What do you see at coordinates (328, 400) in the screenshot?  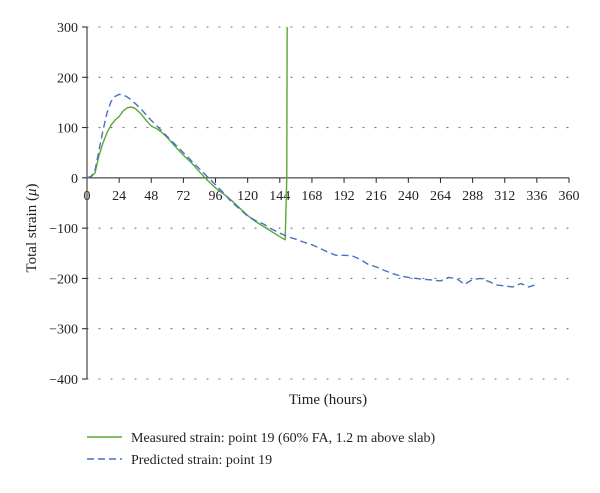 I see `x-axis-title: Time (hours)` at bounding box center [328, 400].